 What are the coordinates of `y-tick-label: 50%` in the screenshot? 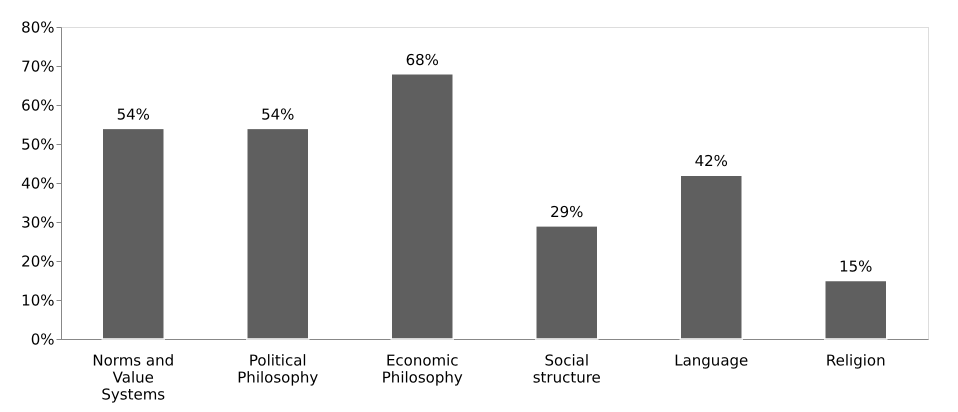 It's located at (37, 145).